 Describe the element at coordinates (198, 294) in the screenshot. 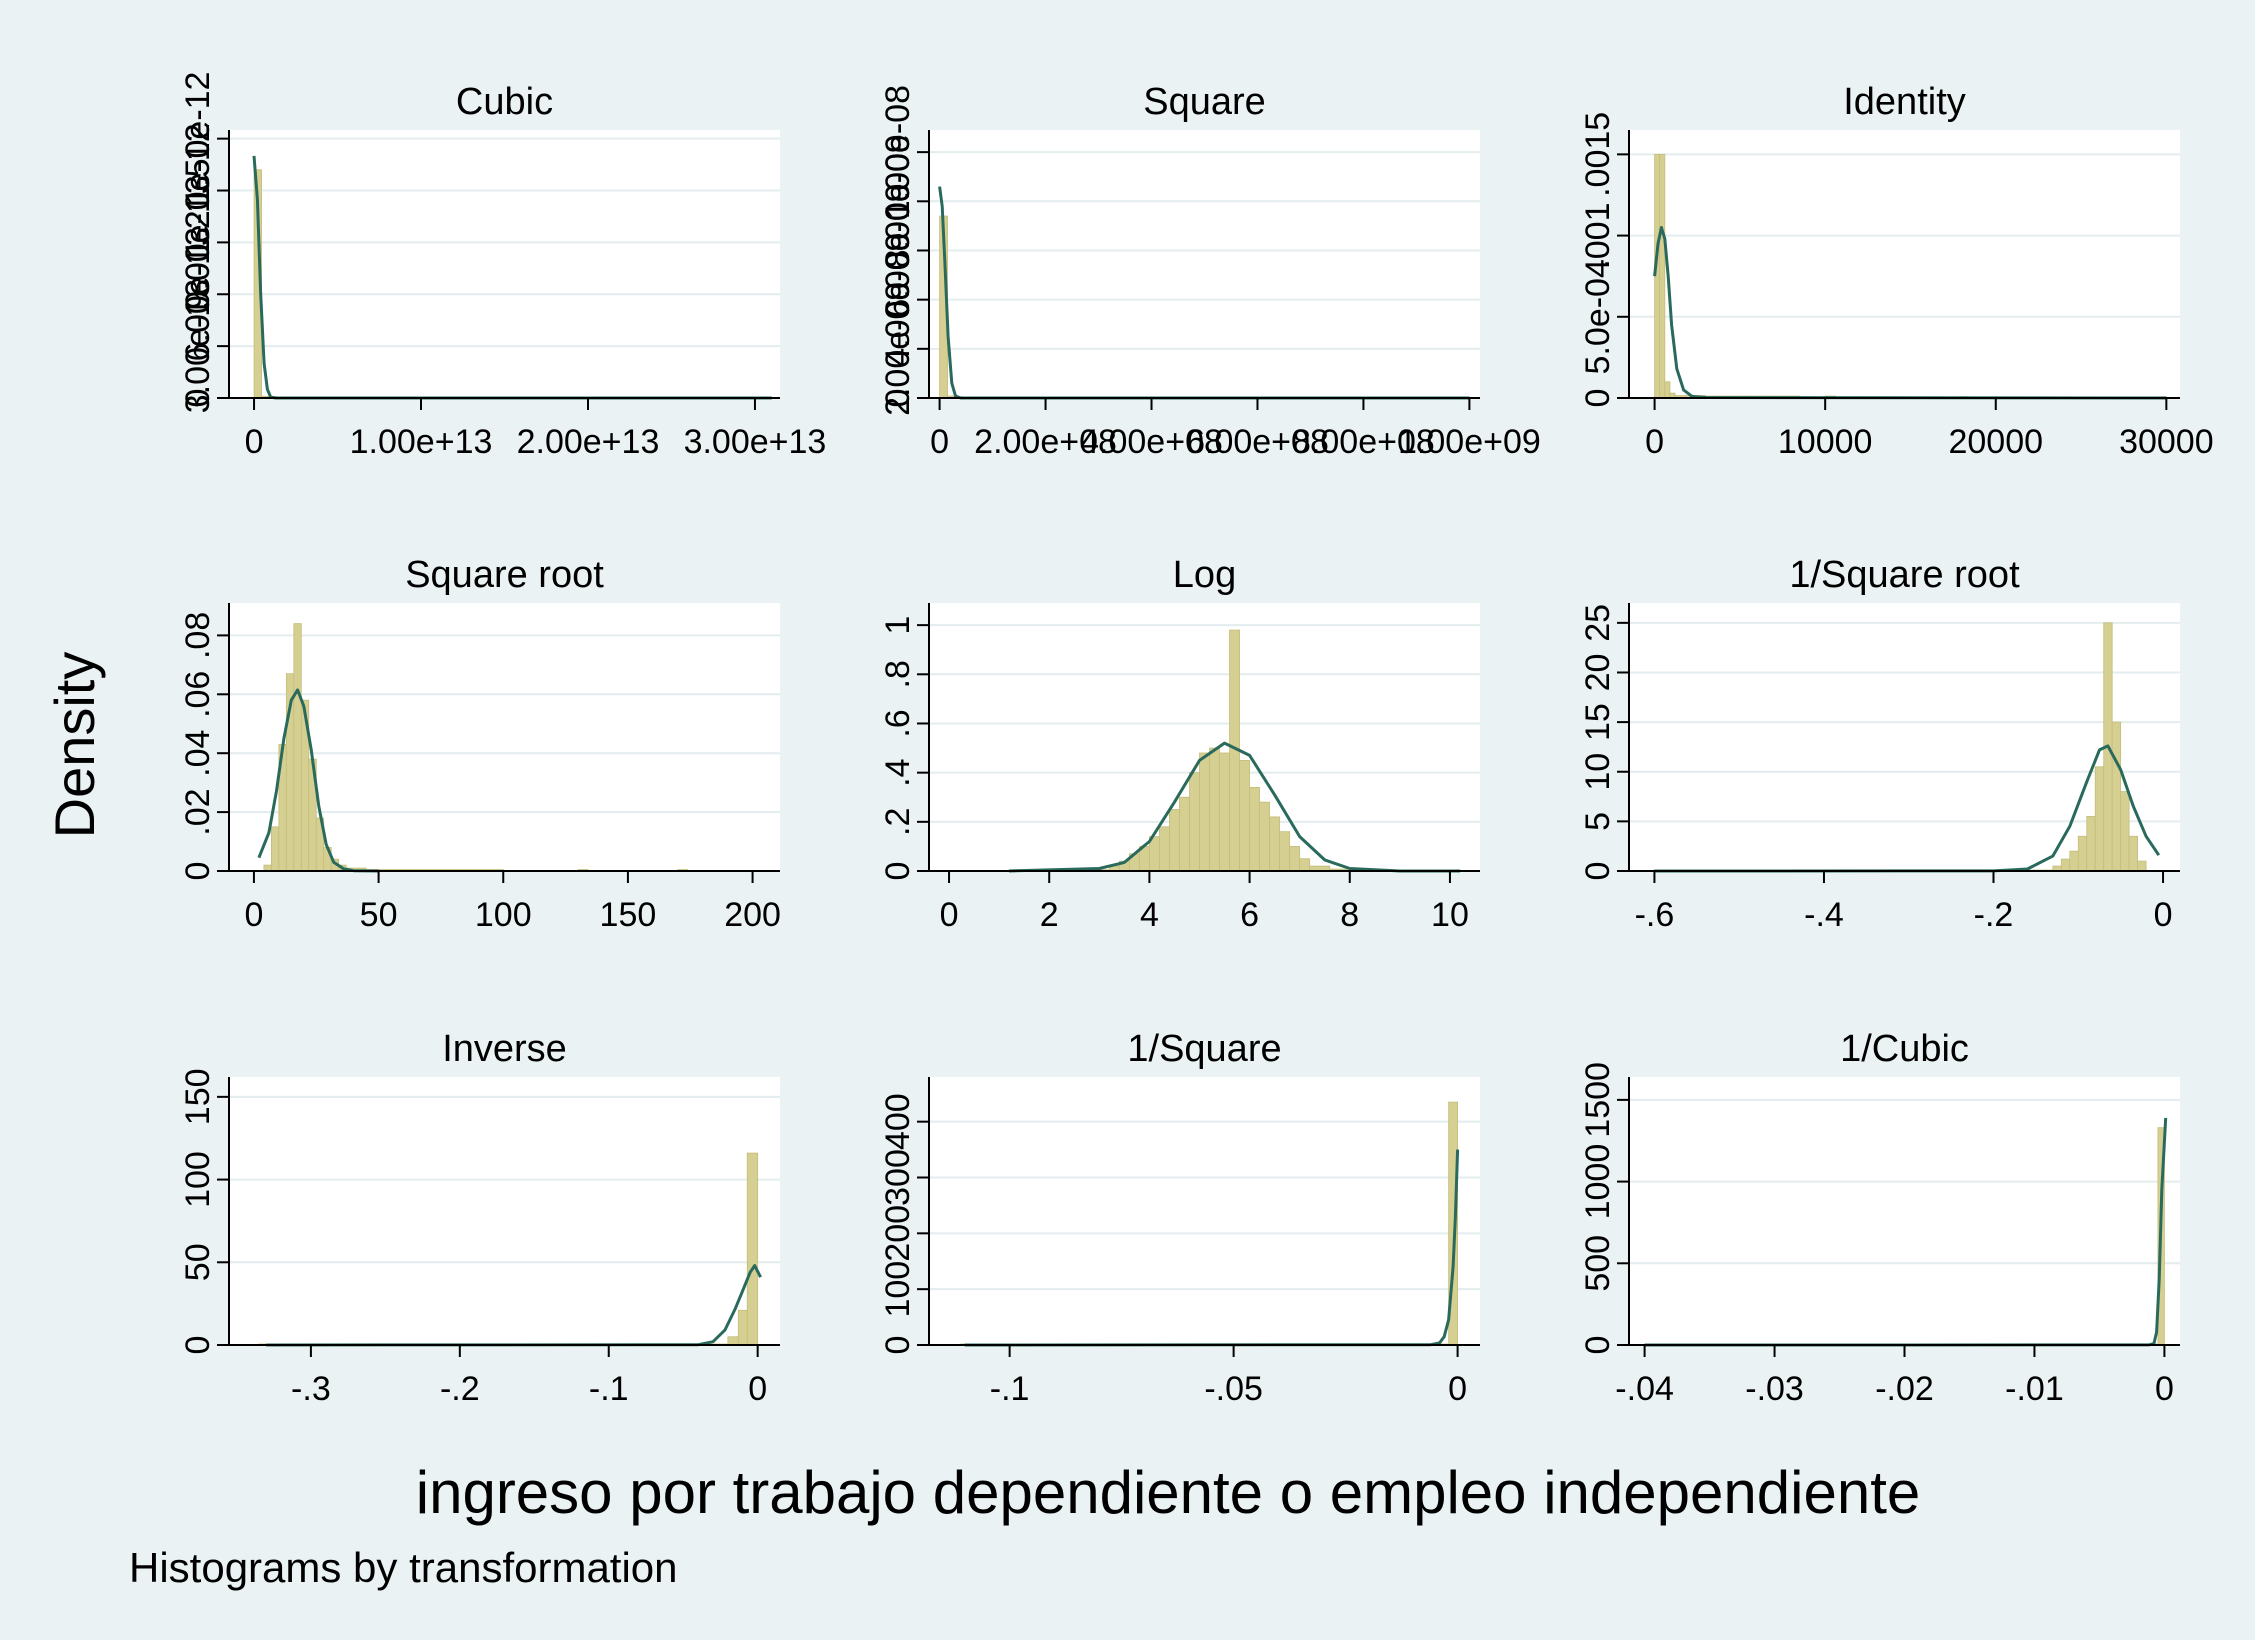

I see `y-tick-label: 6.00e-13` at that location.